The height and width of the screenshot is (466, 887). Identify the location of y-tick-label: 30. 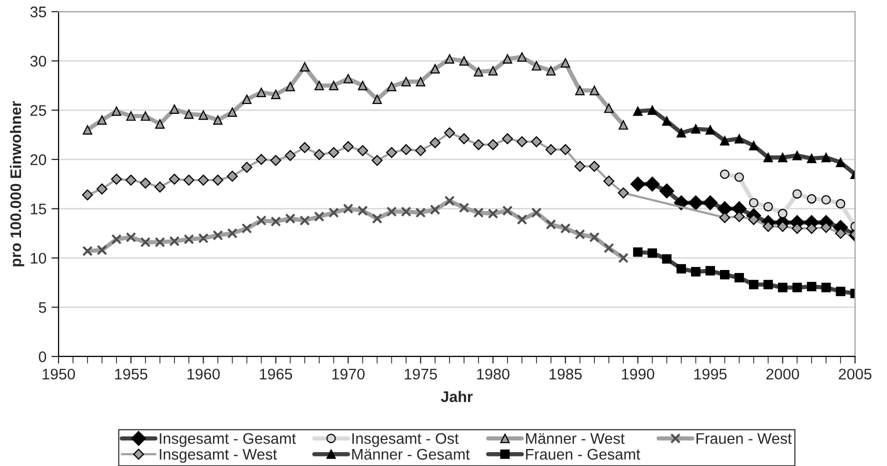
(38, 61).